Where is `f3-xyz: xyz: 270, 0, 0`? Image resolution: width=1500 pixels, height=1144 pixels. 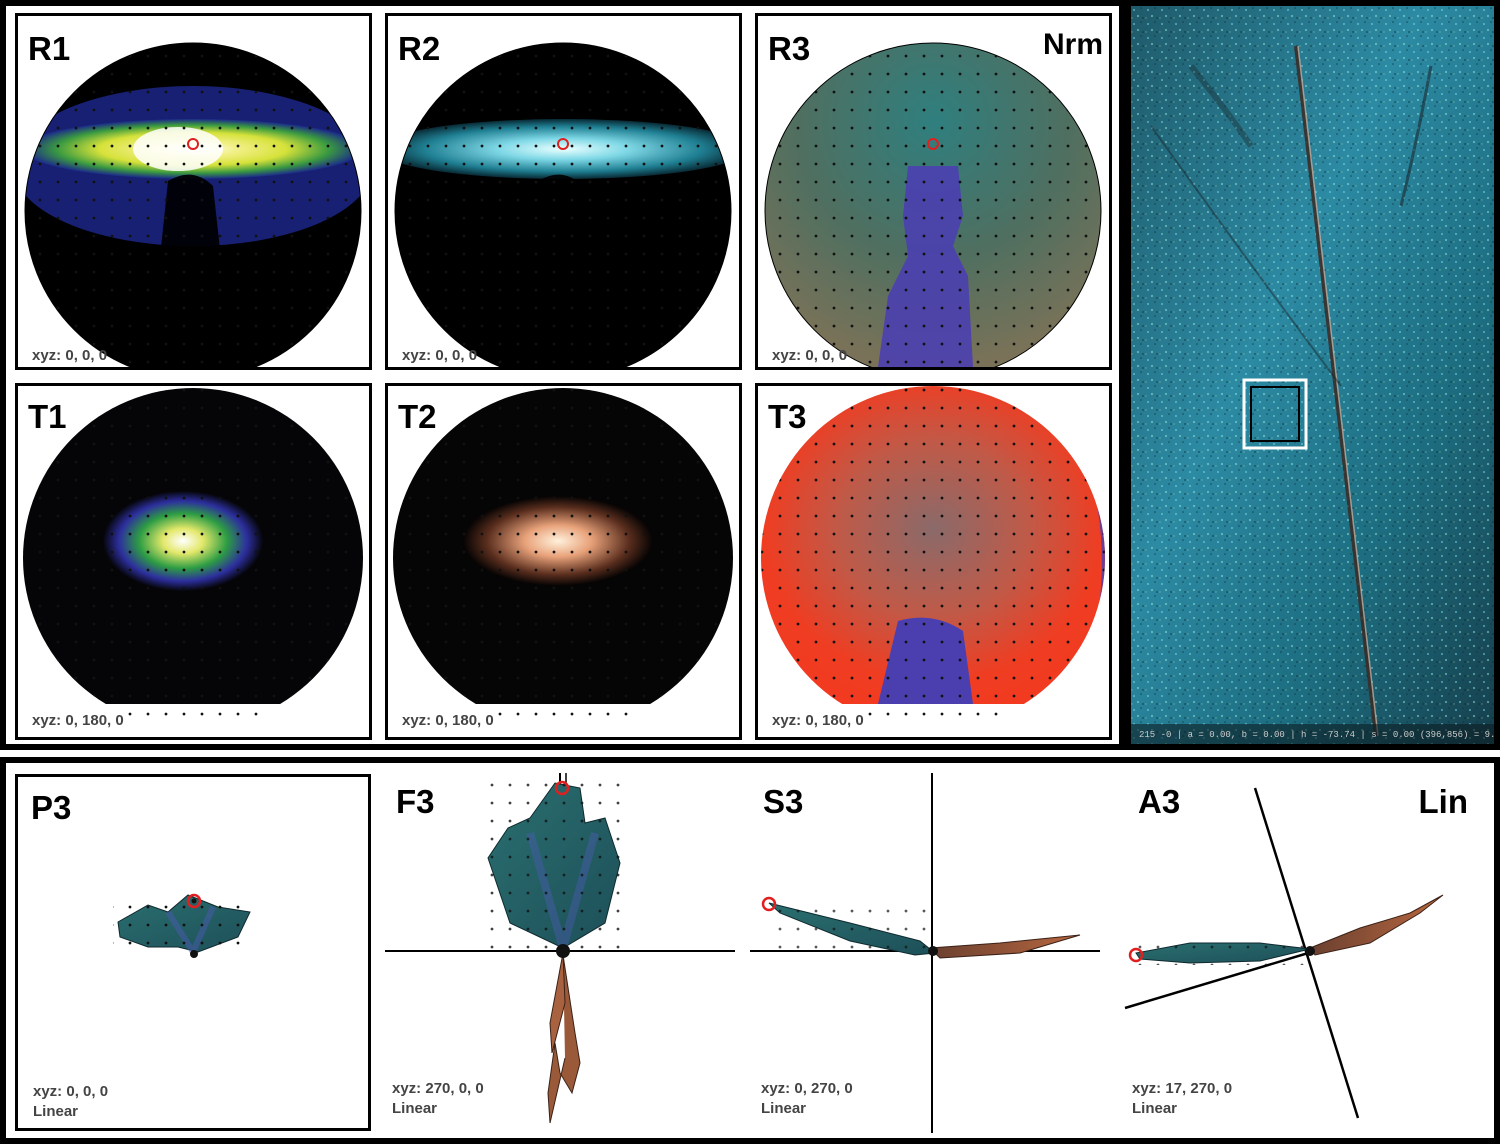 f3-xyz: xyz: 270, 0, 0 is located at coordinates (438, 1088).